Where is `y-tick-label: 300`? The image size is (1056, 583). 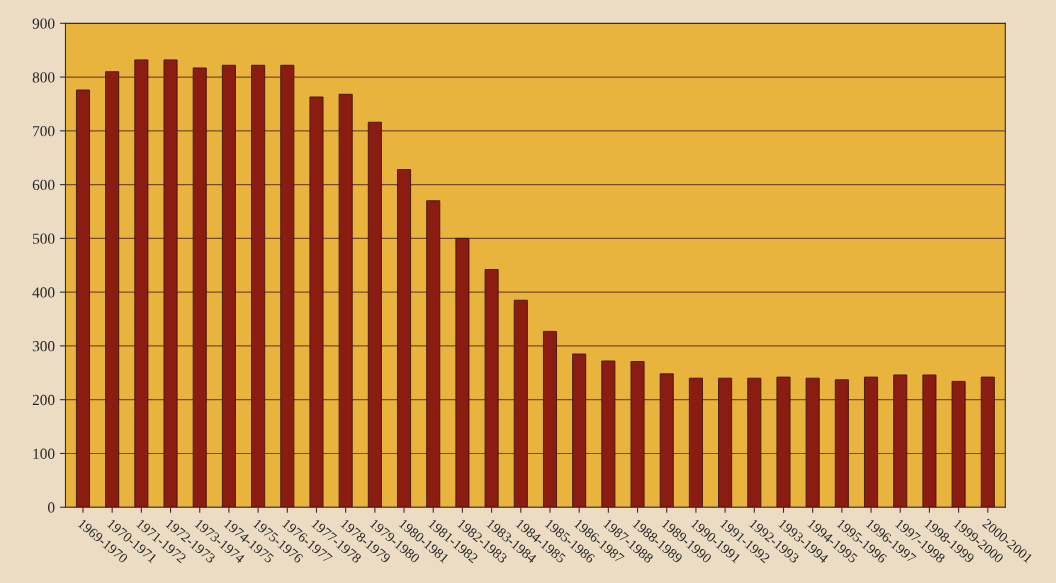
y-tick-label: 300 is located at coordinates (43, 346).